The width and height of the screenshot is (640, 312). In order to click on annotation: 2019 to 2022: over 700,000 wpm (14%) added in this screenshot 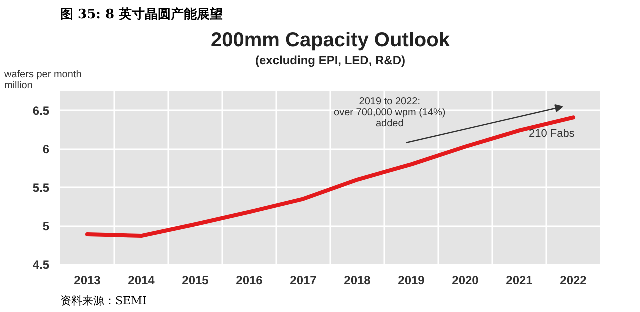, I will do `click(390, 113)`.